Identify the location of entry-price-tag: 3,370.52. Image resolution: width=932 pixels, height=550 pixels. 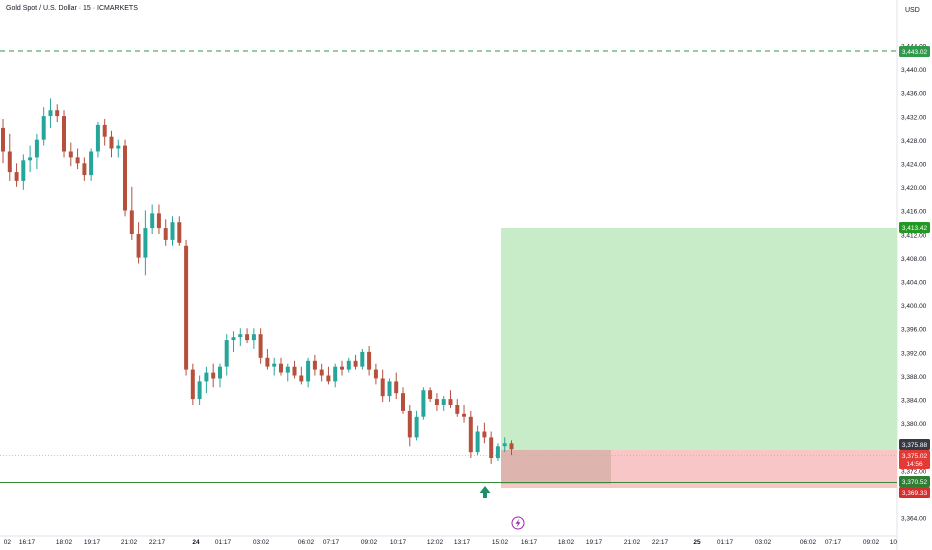
(914, 481).